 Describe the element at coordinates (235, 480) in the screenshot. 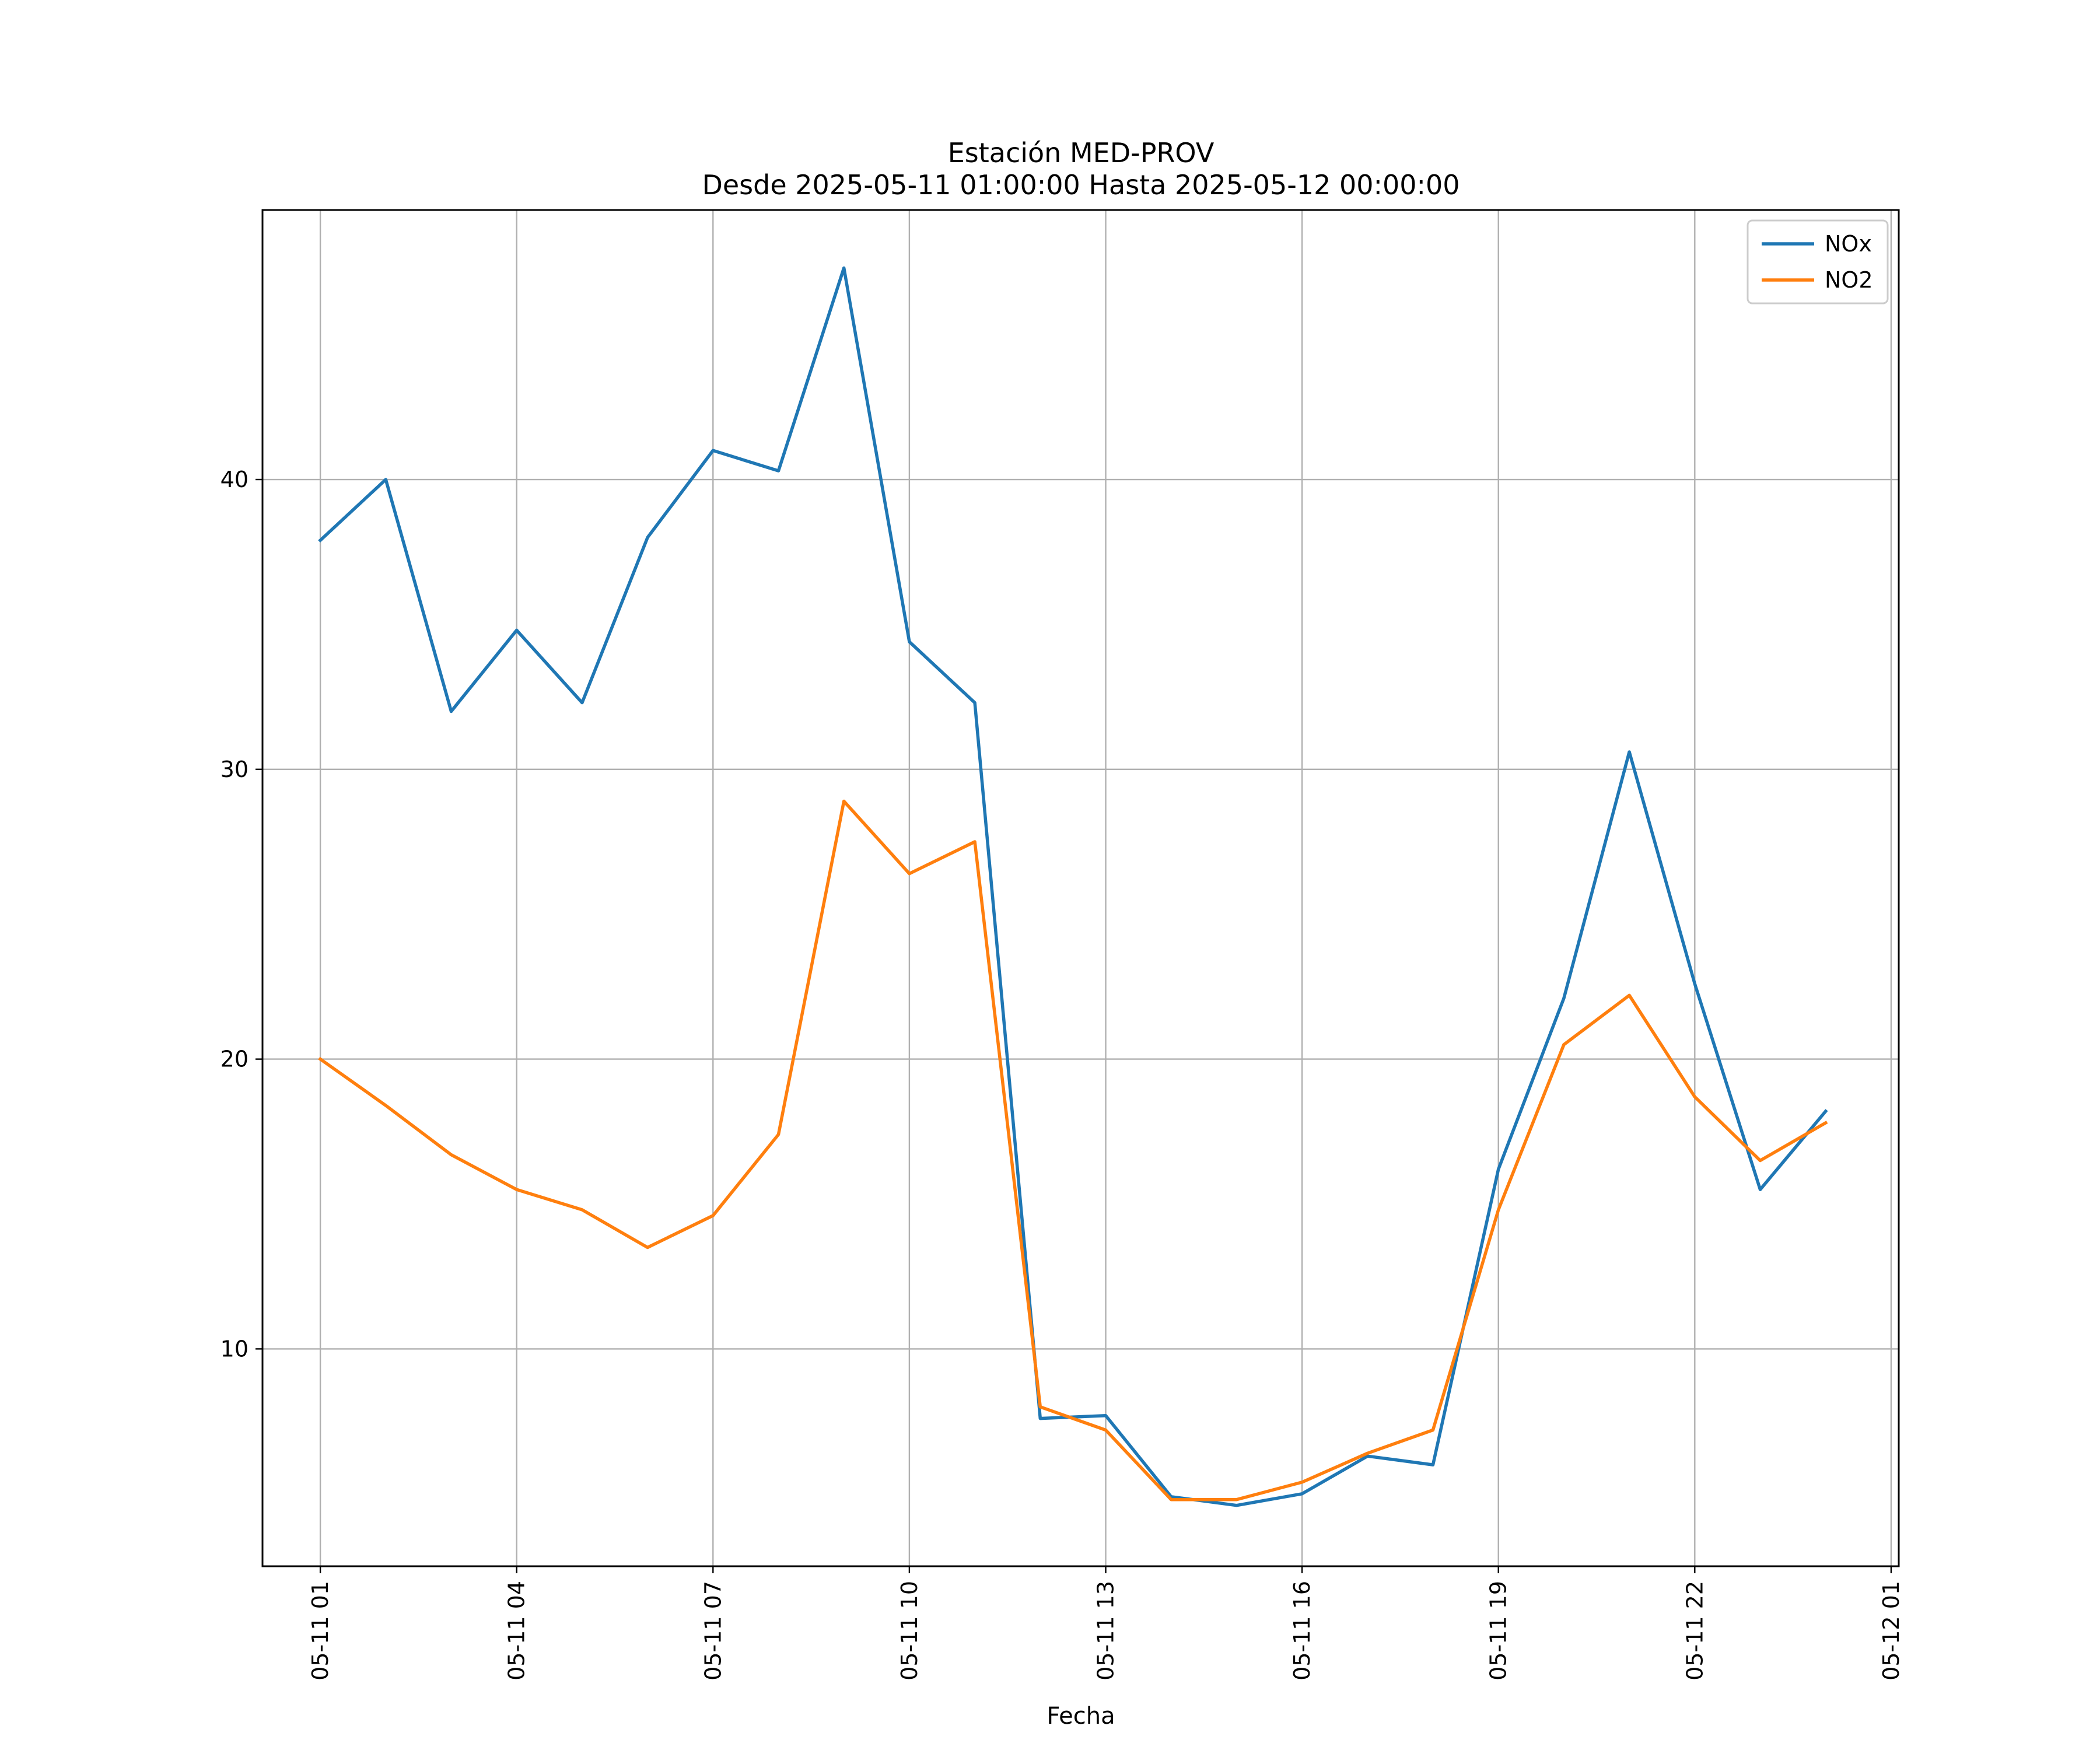

I see `y-tick-label: 40` at that location.